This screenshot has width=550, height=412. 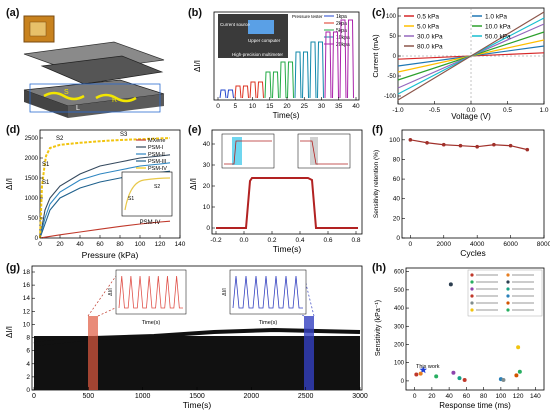 What do you see at coordinates (379, 268) in the screenshot?
I see `panel-label-h: (h)` at bounding box center [379, 268].